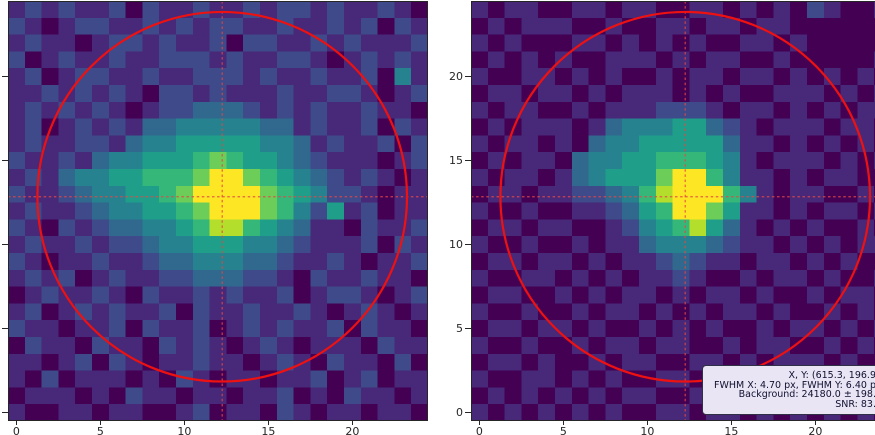  Describe the element at coordinates (459, 328) in the screenshot. I see `y-tick-label: 5` at that location.